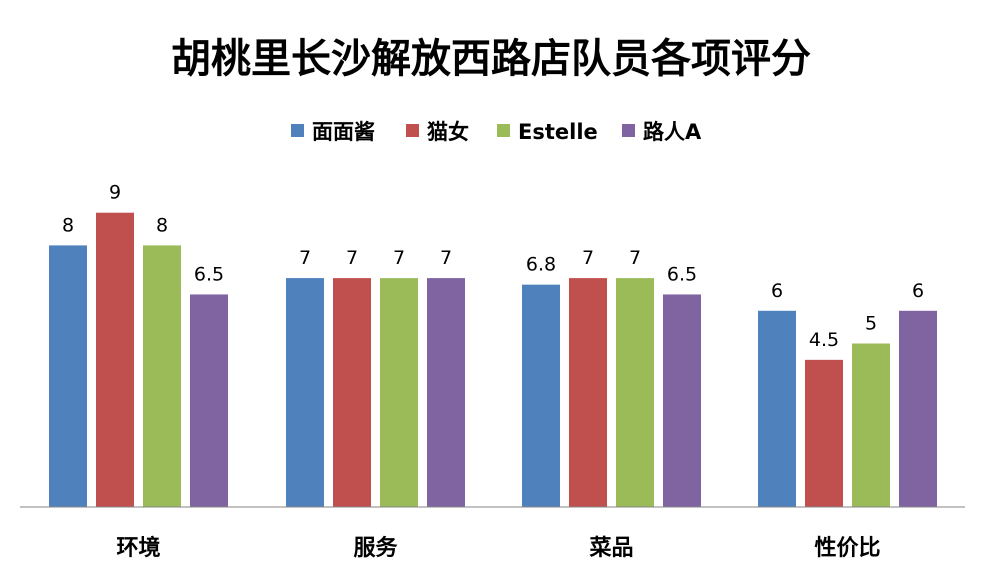 This screenshot has height=575, width=983. I want to click on data-label-3-2: 7, so click(399, 258).